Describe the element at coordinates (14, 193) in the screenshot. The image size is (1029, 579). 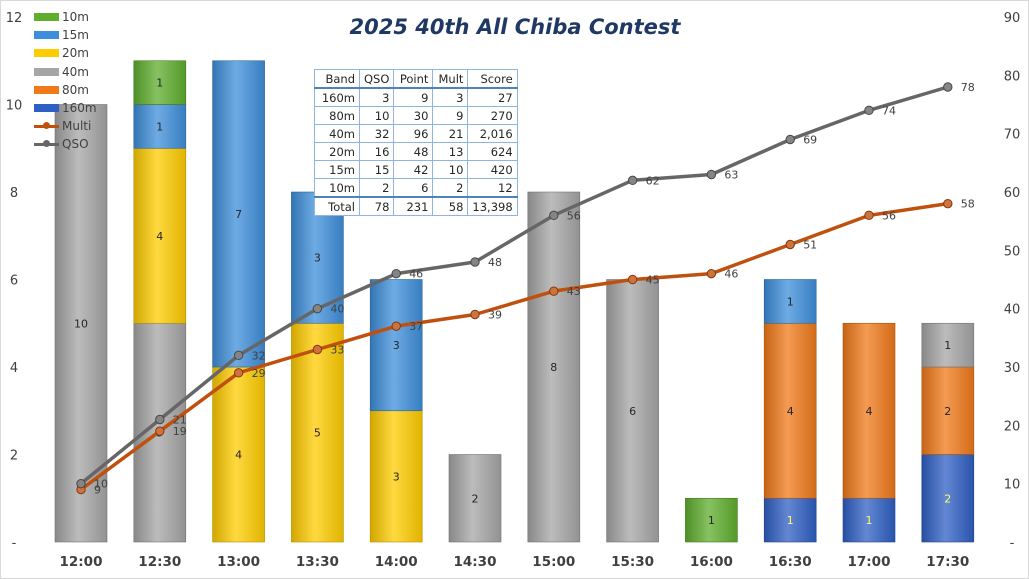
I see `y-left-tick-label: 8` at that location.